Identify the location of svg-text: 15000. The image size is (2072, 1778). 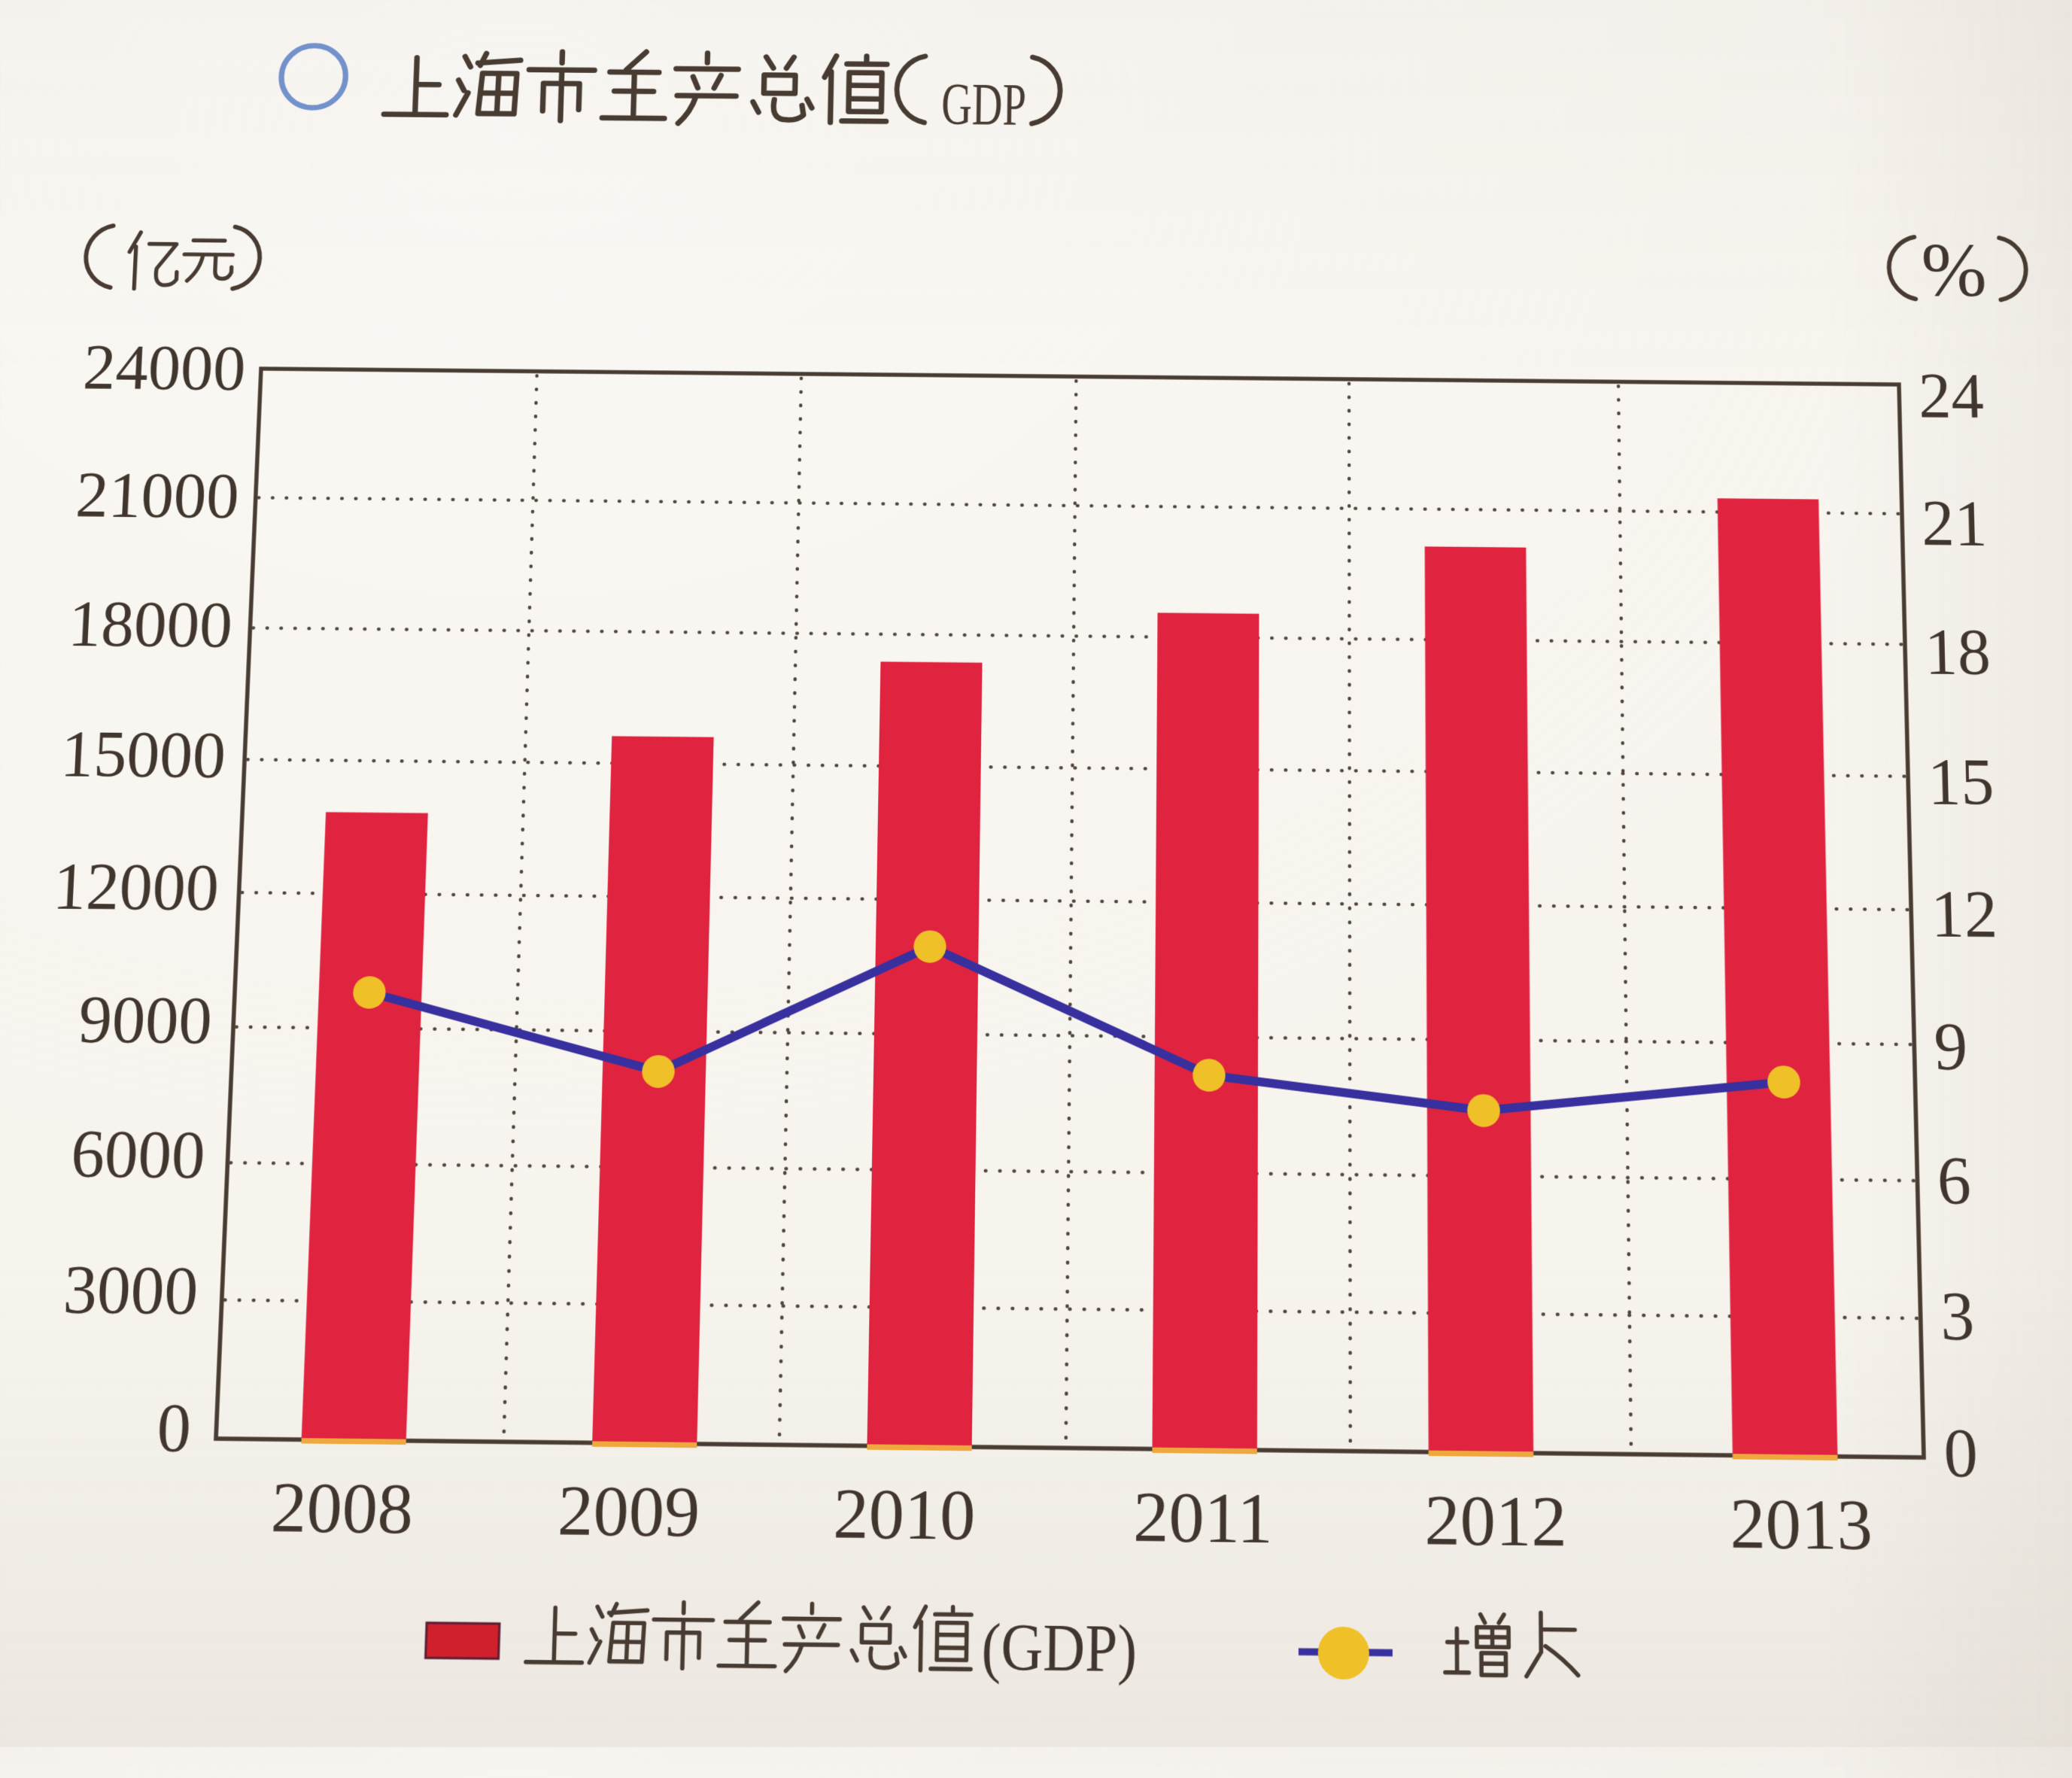
(143, 755).